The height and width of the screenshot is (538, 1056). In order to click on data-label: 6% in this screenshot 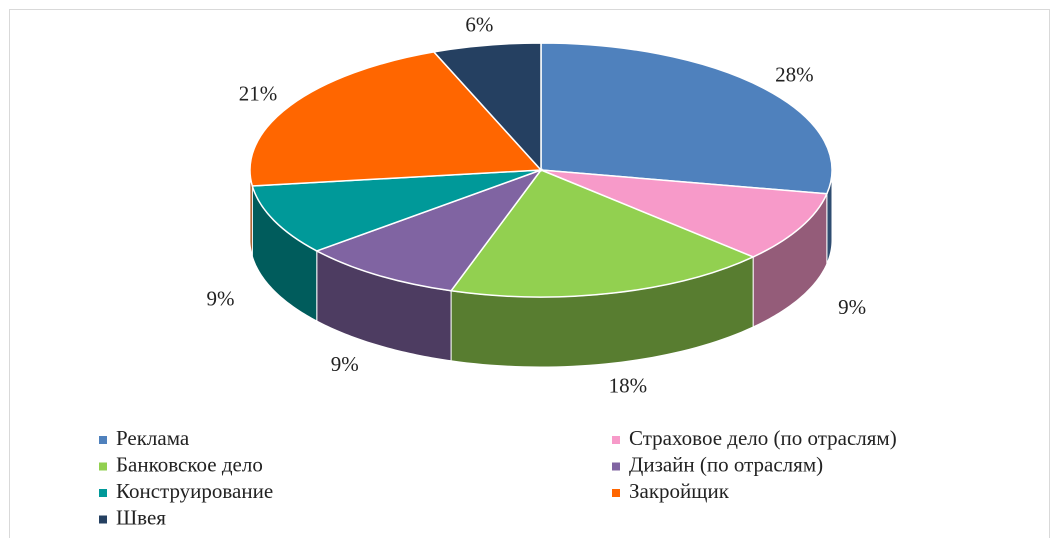, I will do `click(479, 24)`.